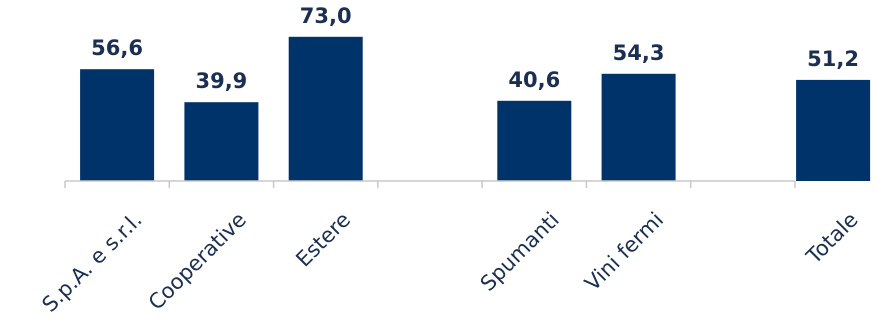  What do you see at coordinates (323, 240) in the screenshot?
I see `category-label-2: Estere` at bounding box center [323, 240].